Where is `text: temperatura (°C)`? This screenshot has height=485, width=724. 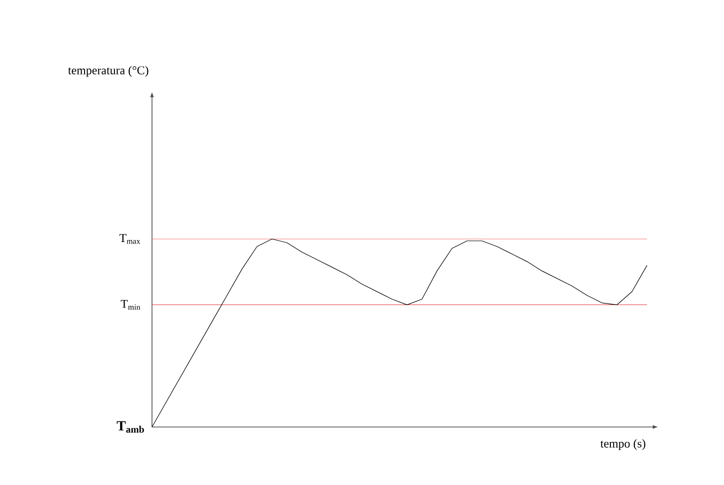 text: temperatura (°C) is located at coordinates (108, 71).